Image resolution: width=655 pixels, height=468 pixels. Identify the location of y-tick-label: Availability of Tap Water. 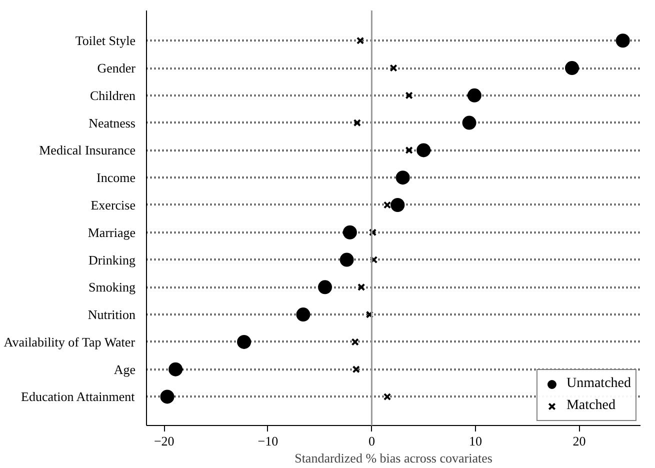
(70, 342).